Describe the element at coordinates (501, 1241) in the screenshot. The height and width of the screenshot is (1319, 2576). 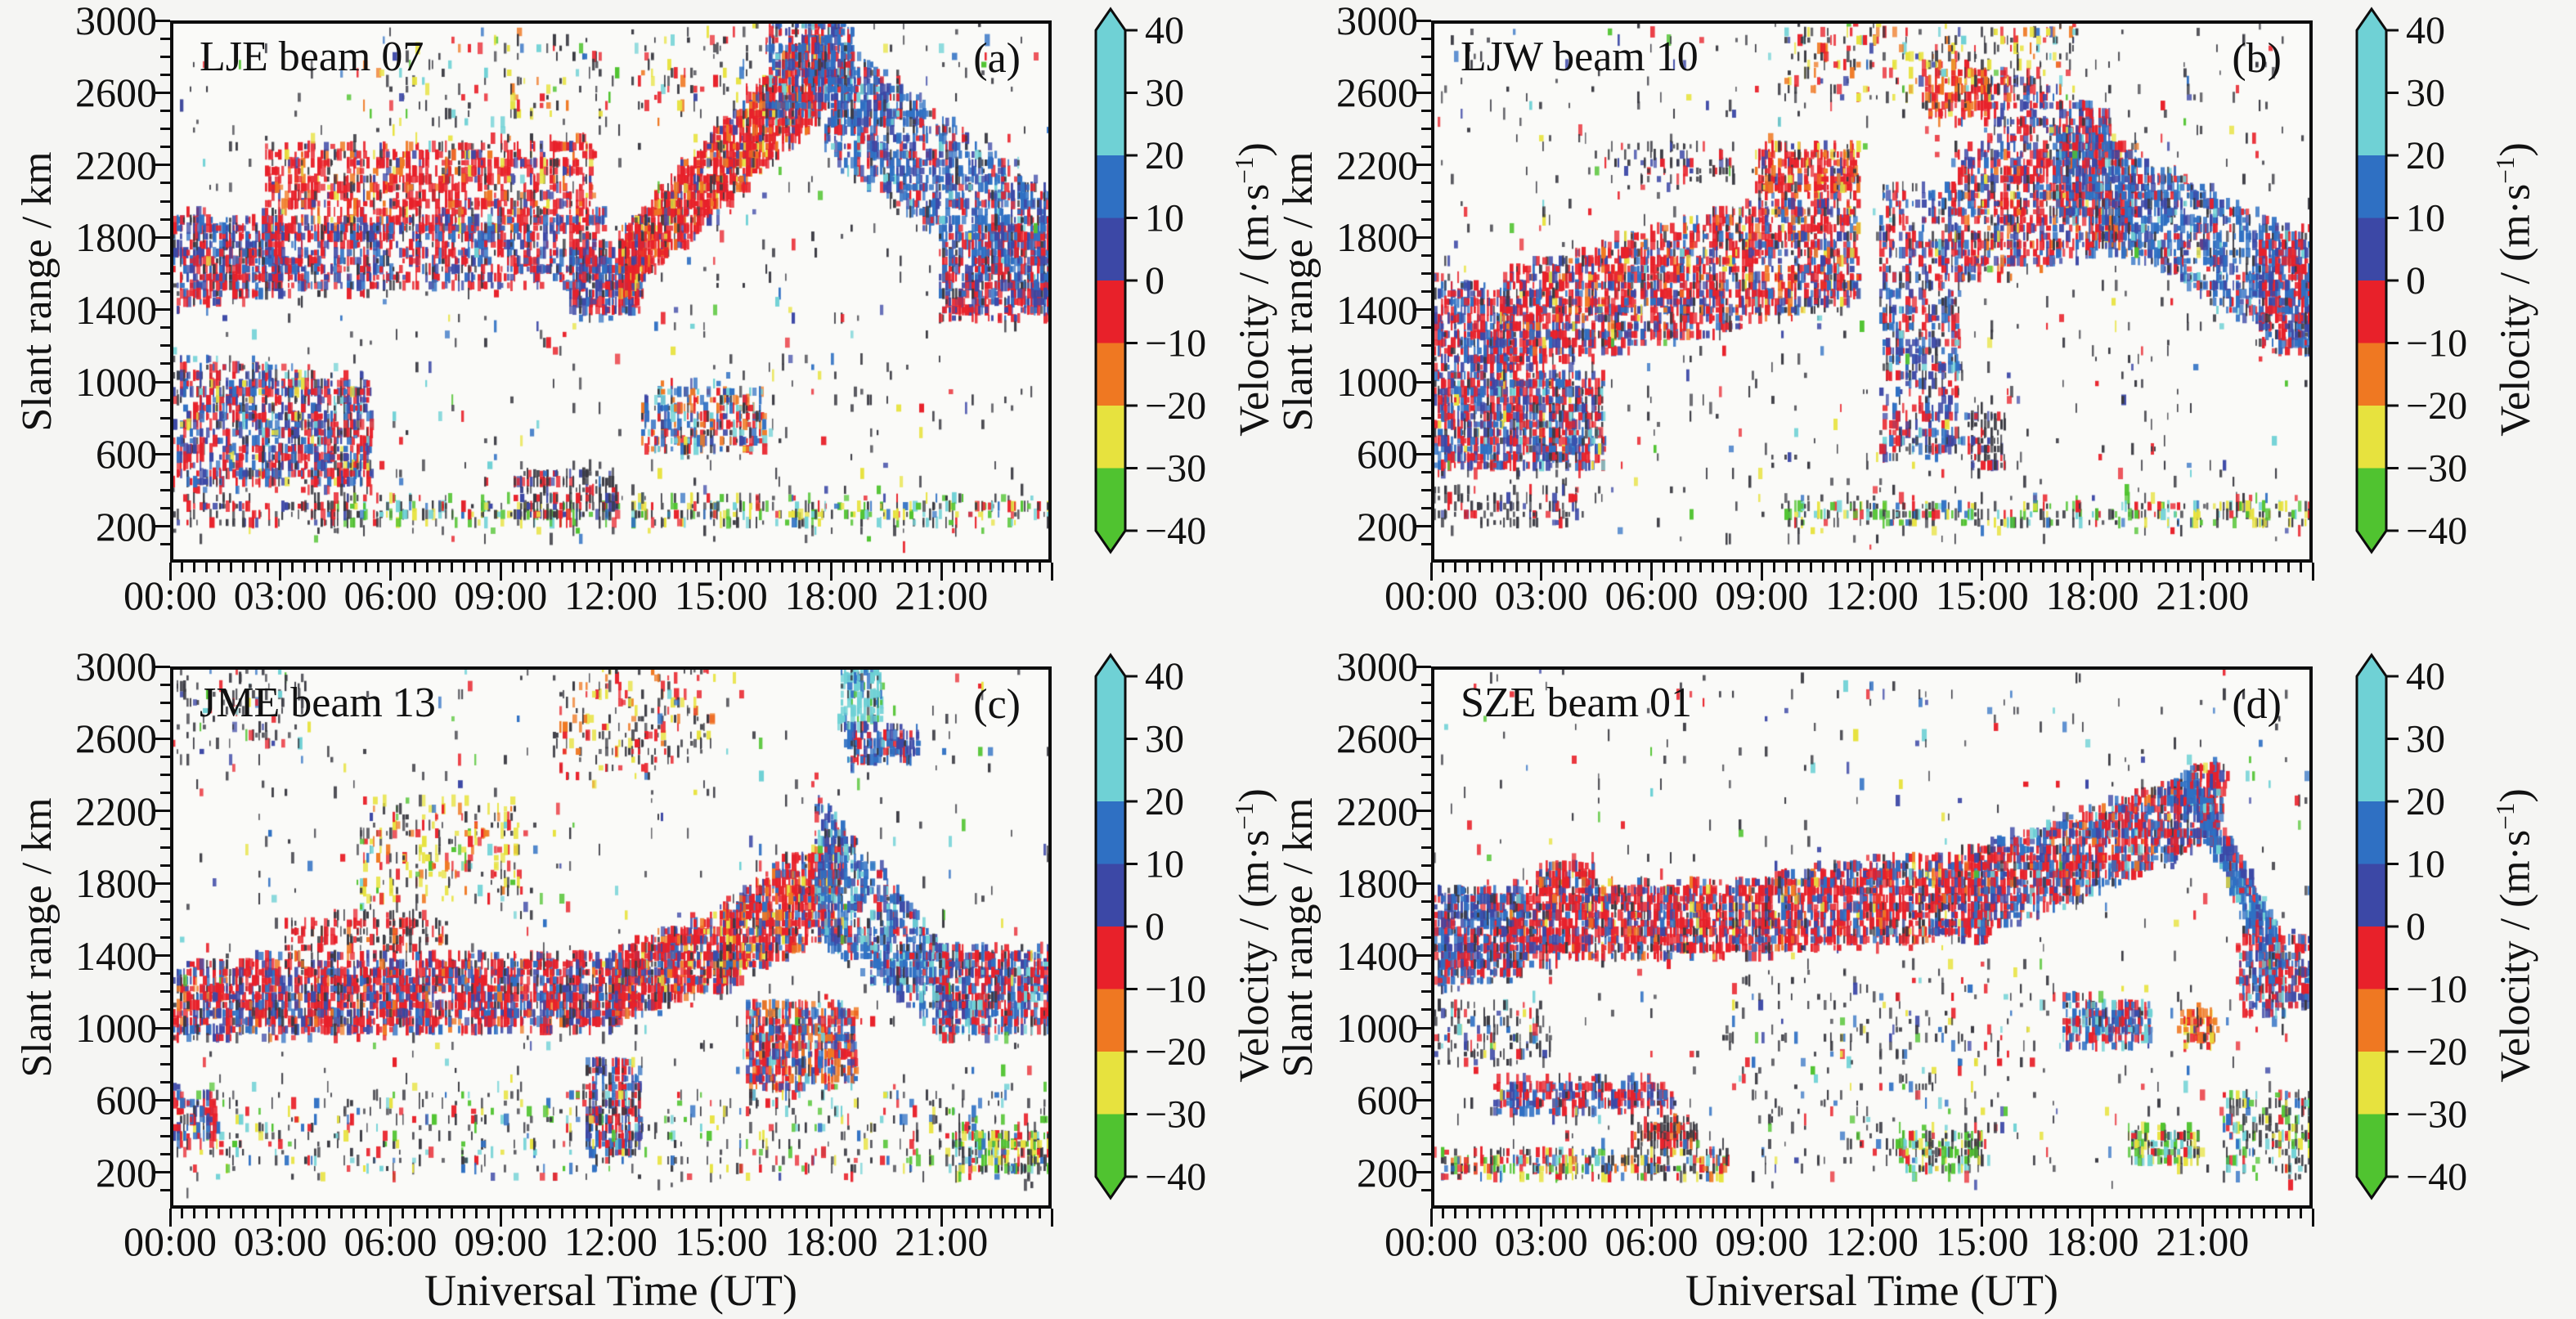
I see `x-tick-label: 09:00` at that location.